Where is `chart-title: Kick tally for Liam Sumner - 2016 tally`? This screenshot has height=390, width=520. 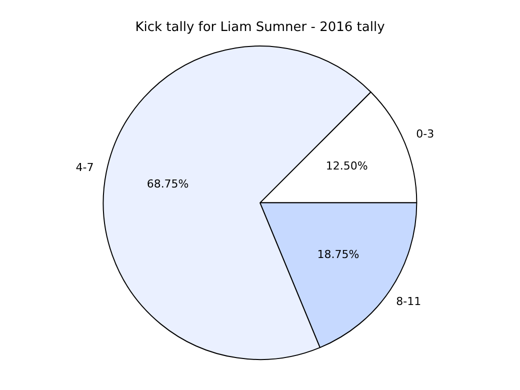 chart-title: Kick tally for Liam Sumner - 2016 tally is located at coordinates (260, 28).